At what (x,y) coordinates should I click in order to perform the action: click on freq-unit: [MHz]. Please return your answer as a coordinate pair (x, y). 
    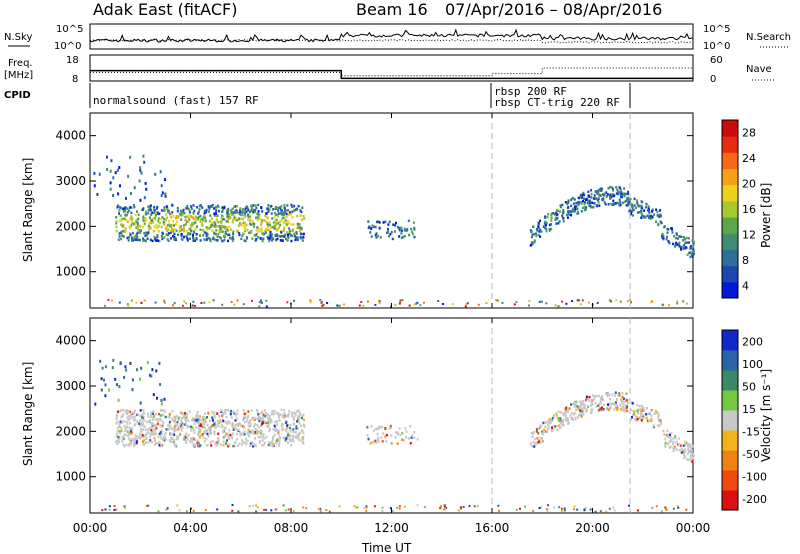
    Looking at the image, I should click on (18, 75).